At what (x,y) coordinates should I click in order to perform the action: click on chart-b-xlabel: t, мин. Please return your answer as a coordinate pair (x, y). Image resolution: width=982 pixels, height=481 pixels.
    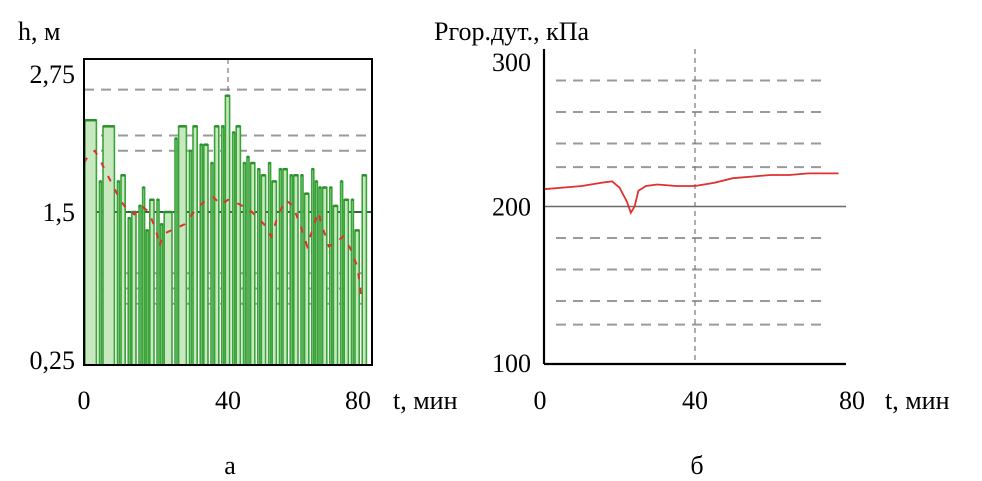
    Looking at the image, I should click on (917, 400).